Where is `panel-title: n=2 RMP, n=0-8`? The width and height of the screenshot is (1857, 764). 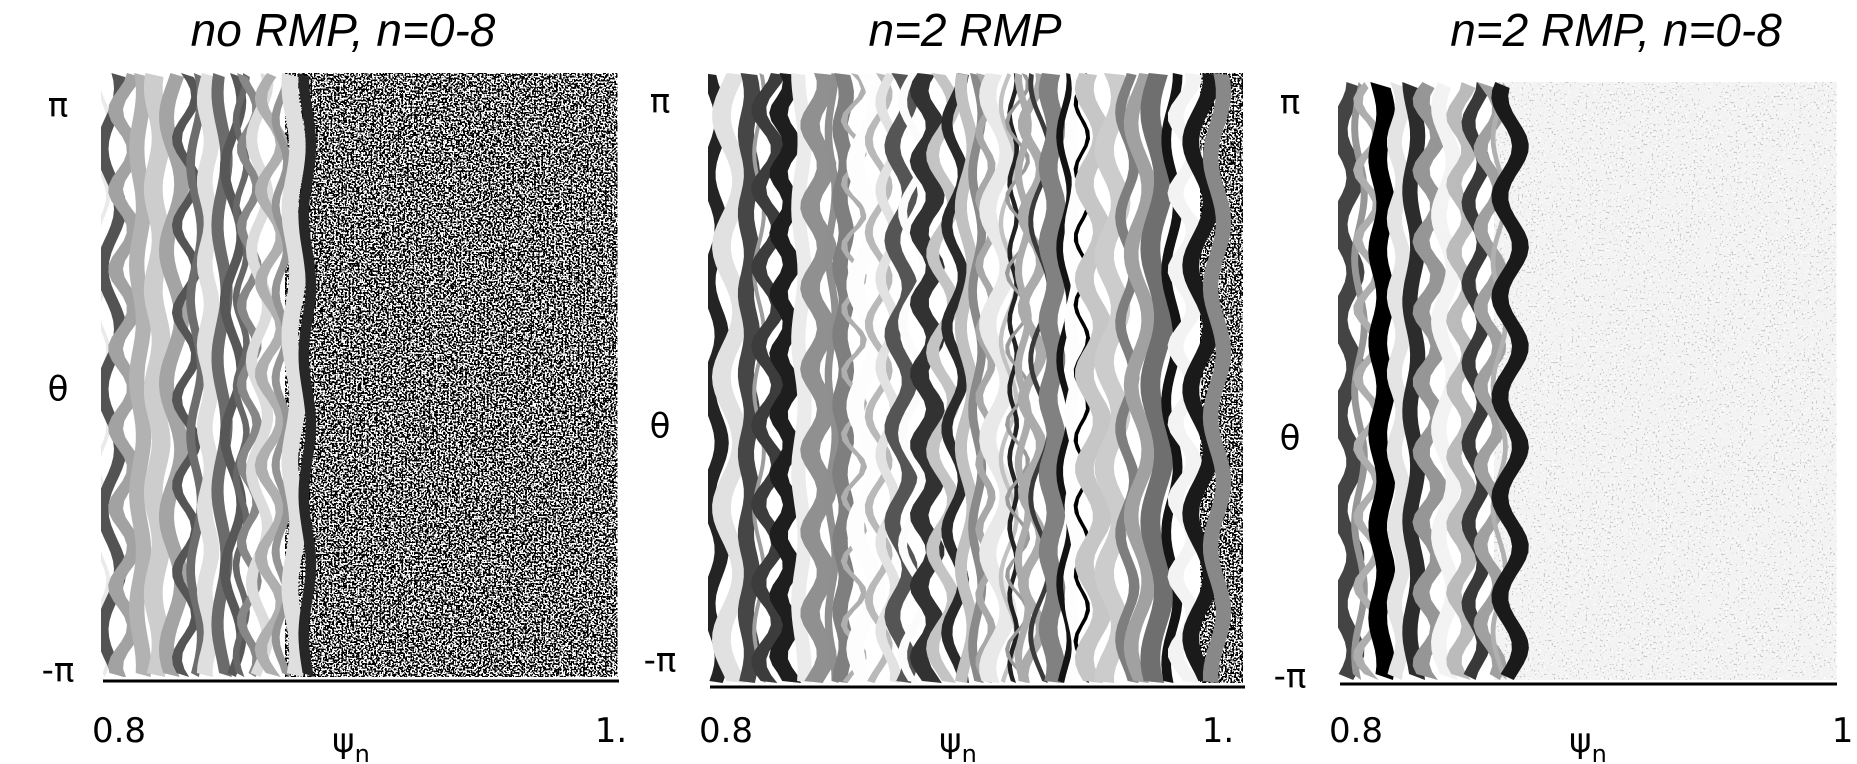
panel-title: n=2 RMP, n=0-8 is located at coordinates (1616, 30).